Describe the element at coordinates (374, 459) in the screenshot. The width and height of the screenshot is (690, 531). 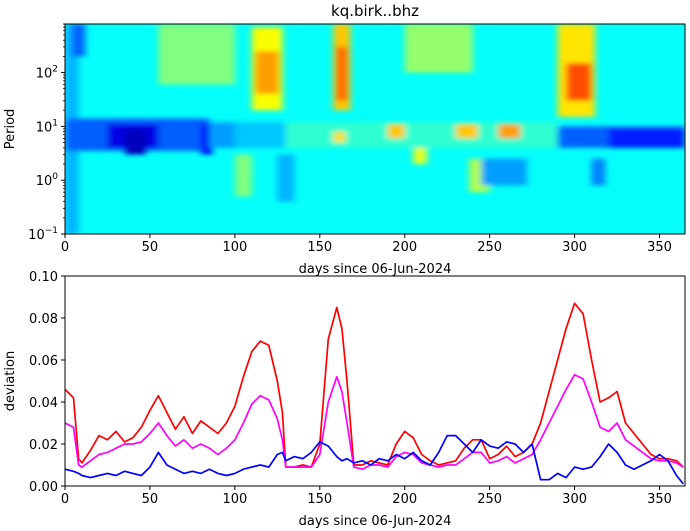
I see `series-line` at that location.